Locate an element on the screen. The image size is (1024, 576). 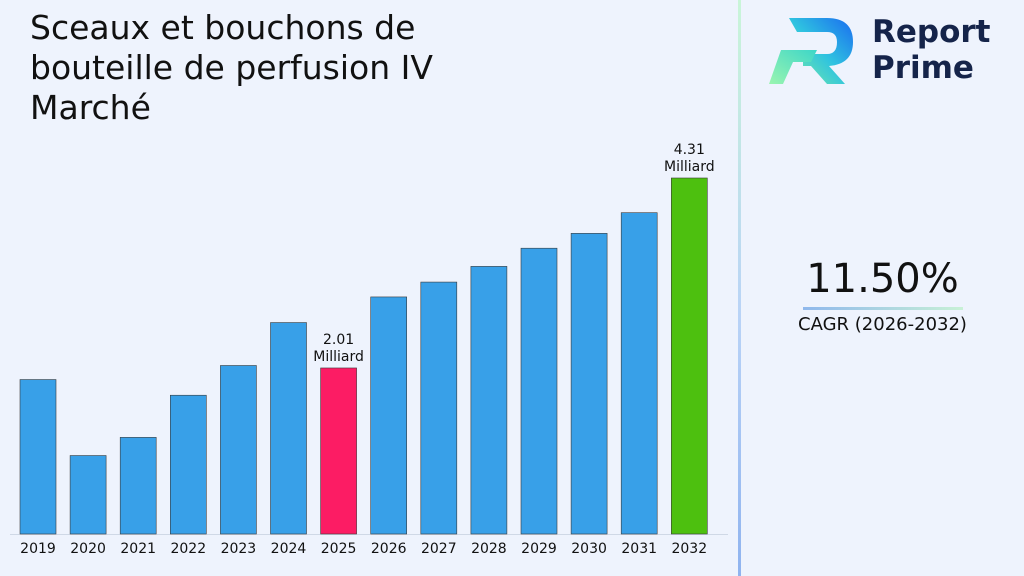
data-label-value-2025: 2.01 is located at coordinates (338, 340).